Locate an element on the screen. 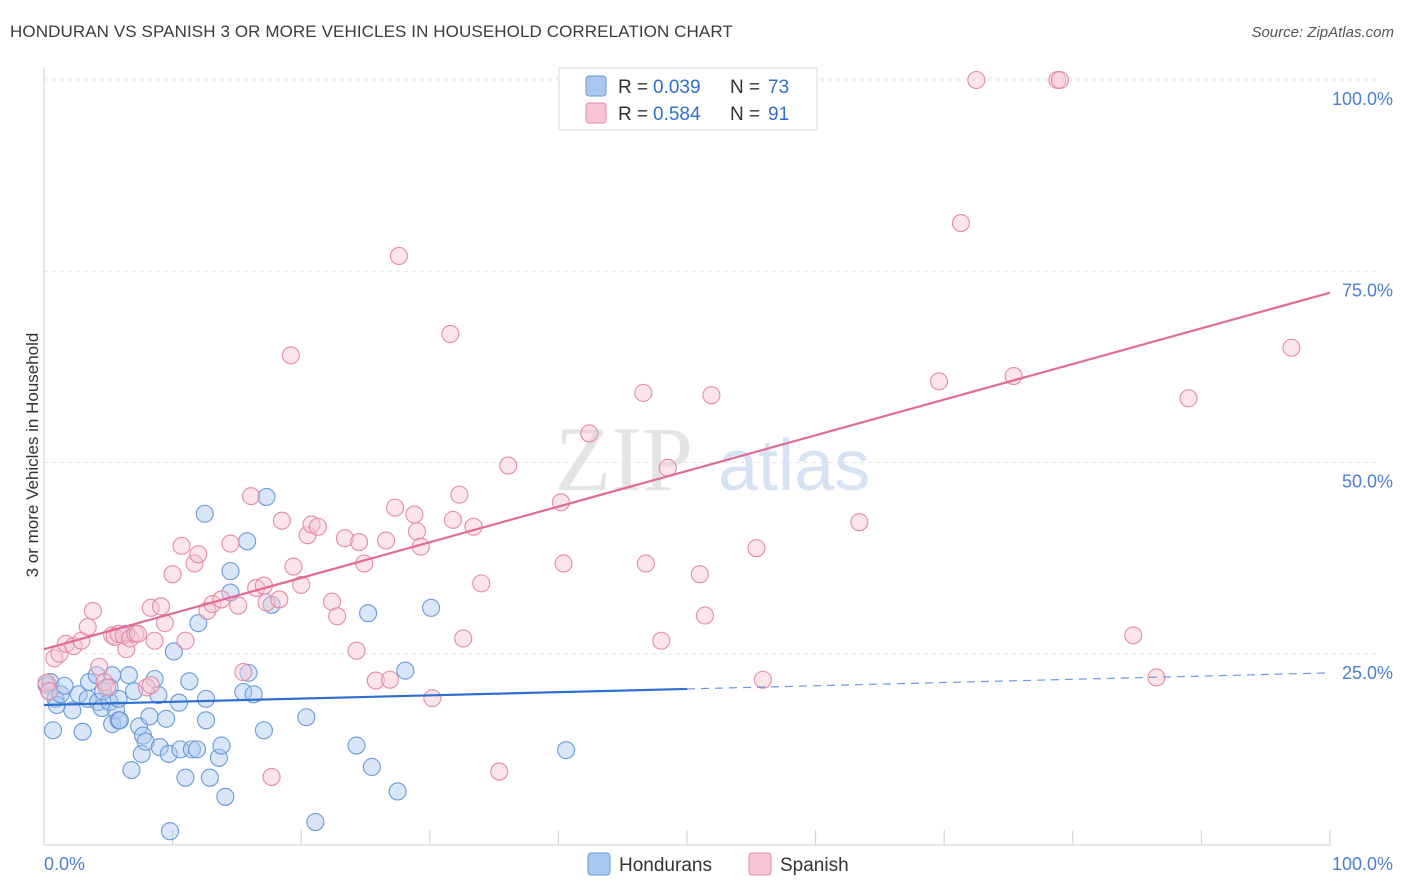 The width and height of the screenshot is (1406, 892). legend-r-label-spanish: R = is located at coordinates (633, 114).